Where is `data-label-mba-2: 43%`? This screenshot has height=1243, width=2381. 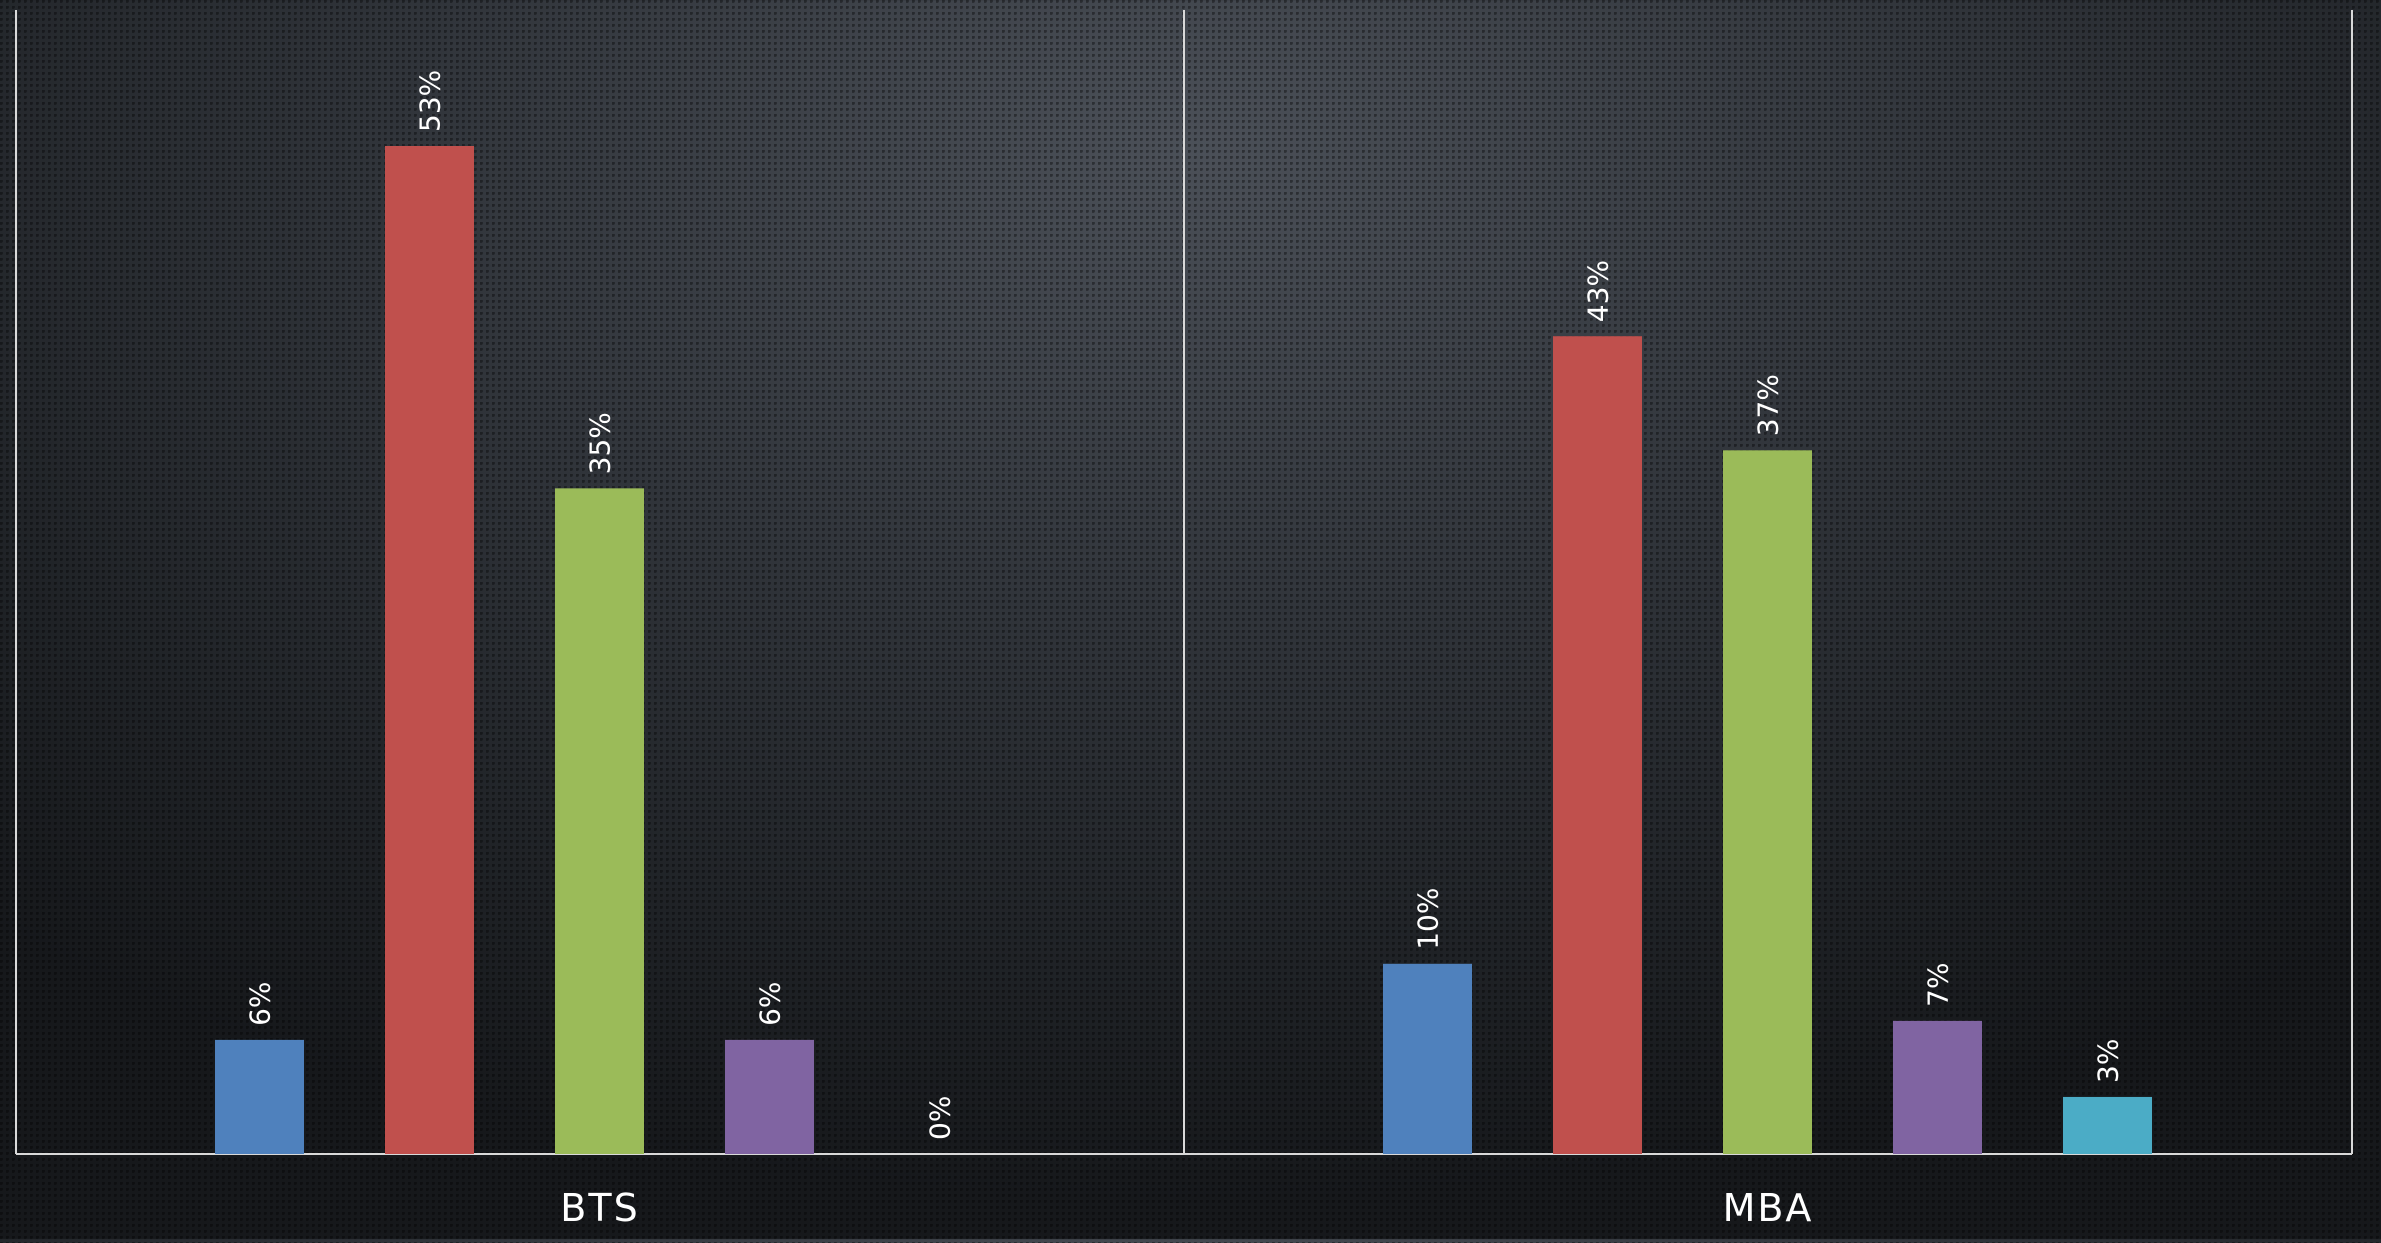 data-label-mba-2: 43% is located at coordinates (1598, 291).